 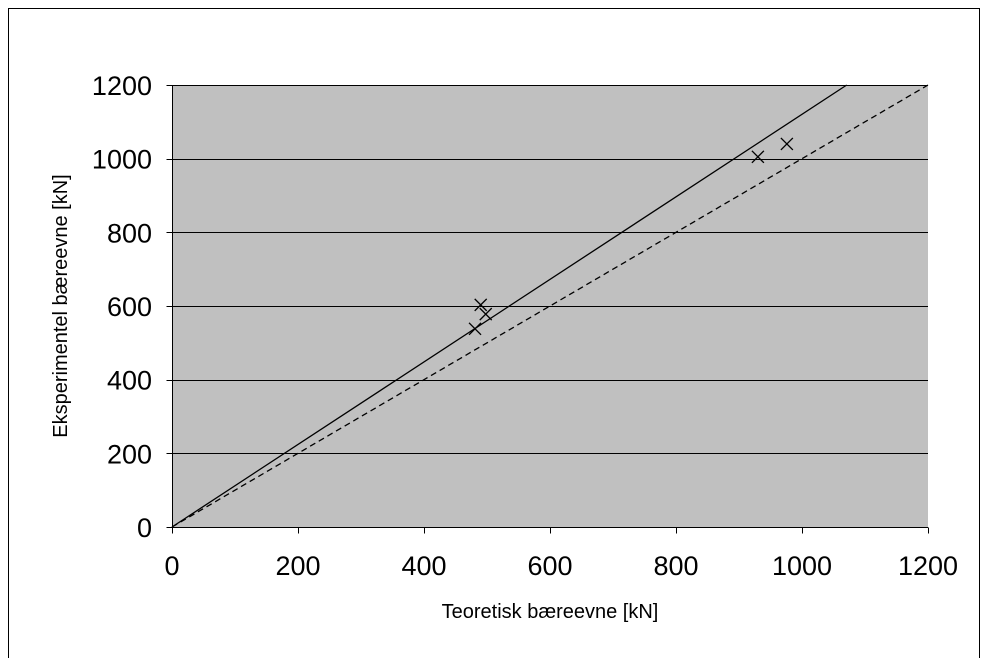 What do you see at coordinates (675, 566) in the screenshot?
I see `x-tick-label: 800` at bounding box center [675, 566].